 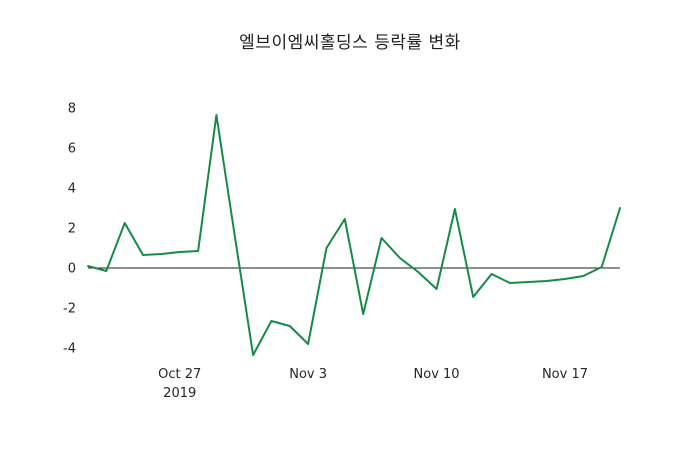 What do you see at coordinates (69, 349) in the screenshot?
I see `y-tick-label: -4` at bounding box center [69, 349].